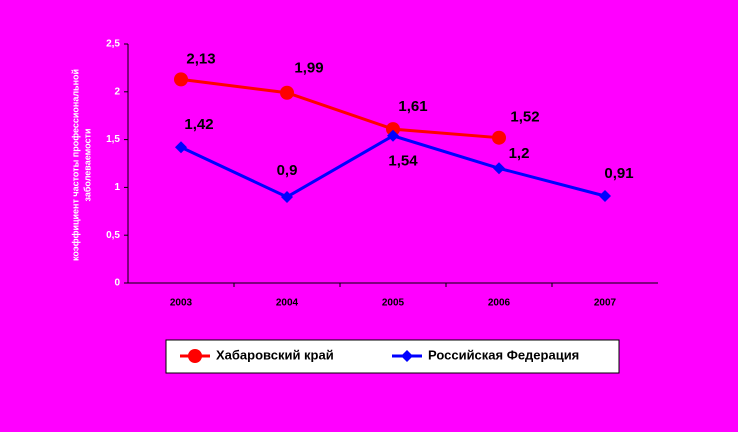 Image resolution: width=738 pixels, height=432 pixels. I want to click on data-label: 1,2, so click(519, 153).